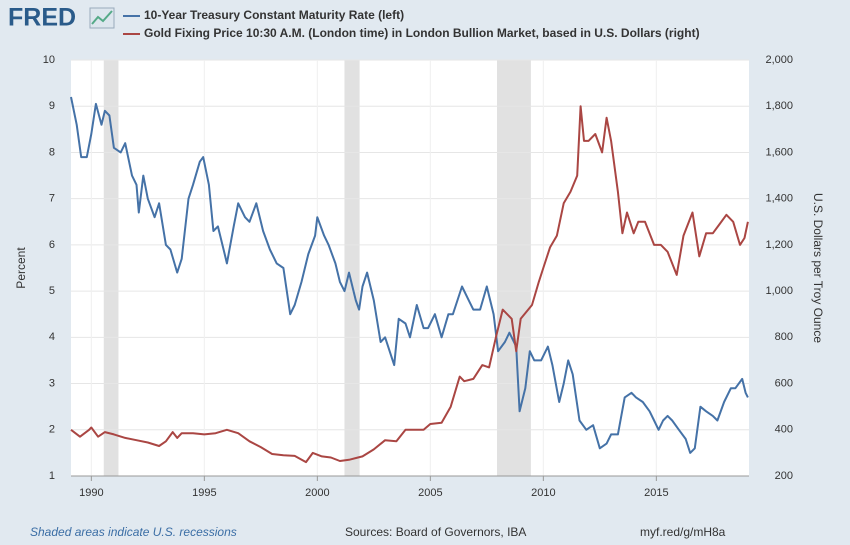  Describe the element at coordinates (21, 268) in the screenshot. I see `y-axis-label: Percent` at that location.